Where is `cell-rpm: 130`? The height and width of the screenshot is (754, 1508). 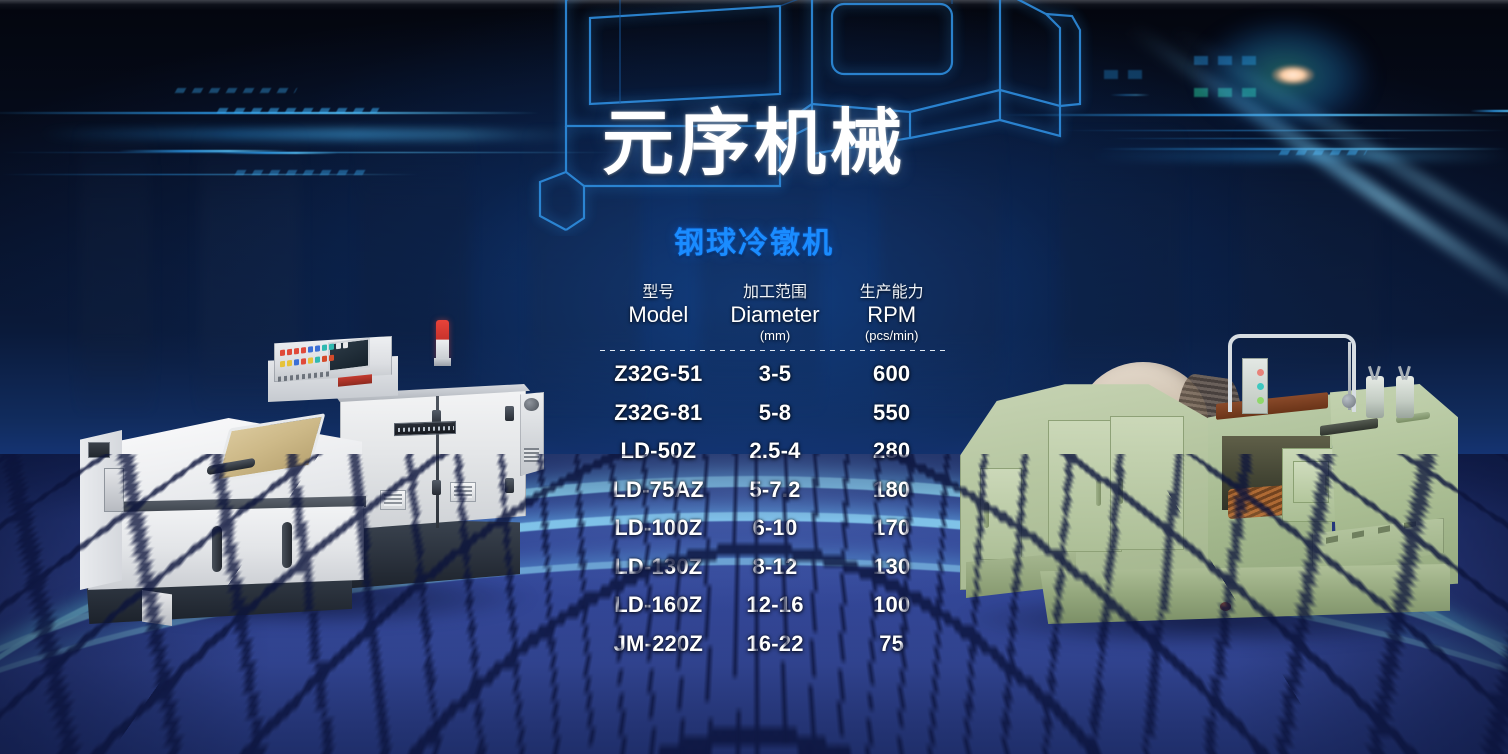
cell-rpm: 130 is located at coordinates (892, 566).